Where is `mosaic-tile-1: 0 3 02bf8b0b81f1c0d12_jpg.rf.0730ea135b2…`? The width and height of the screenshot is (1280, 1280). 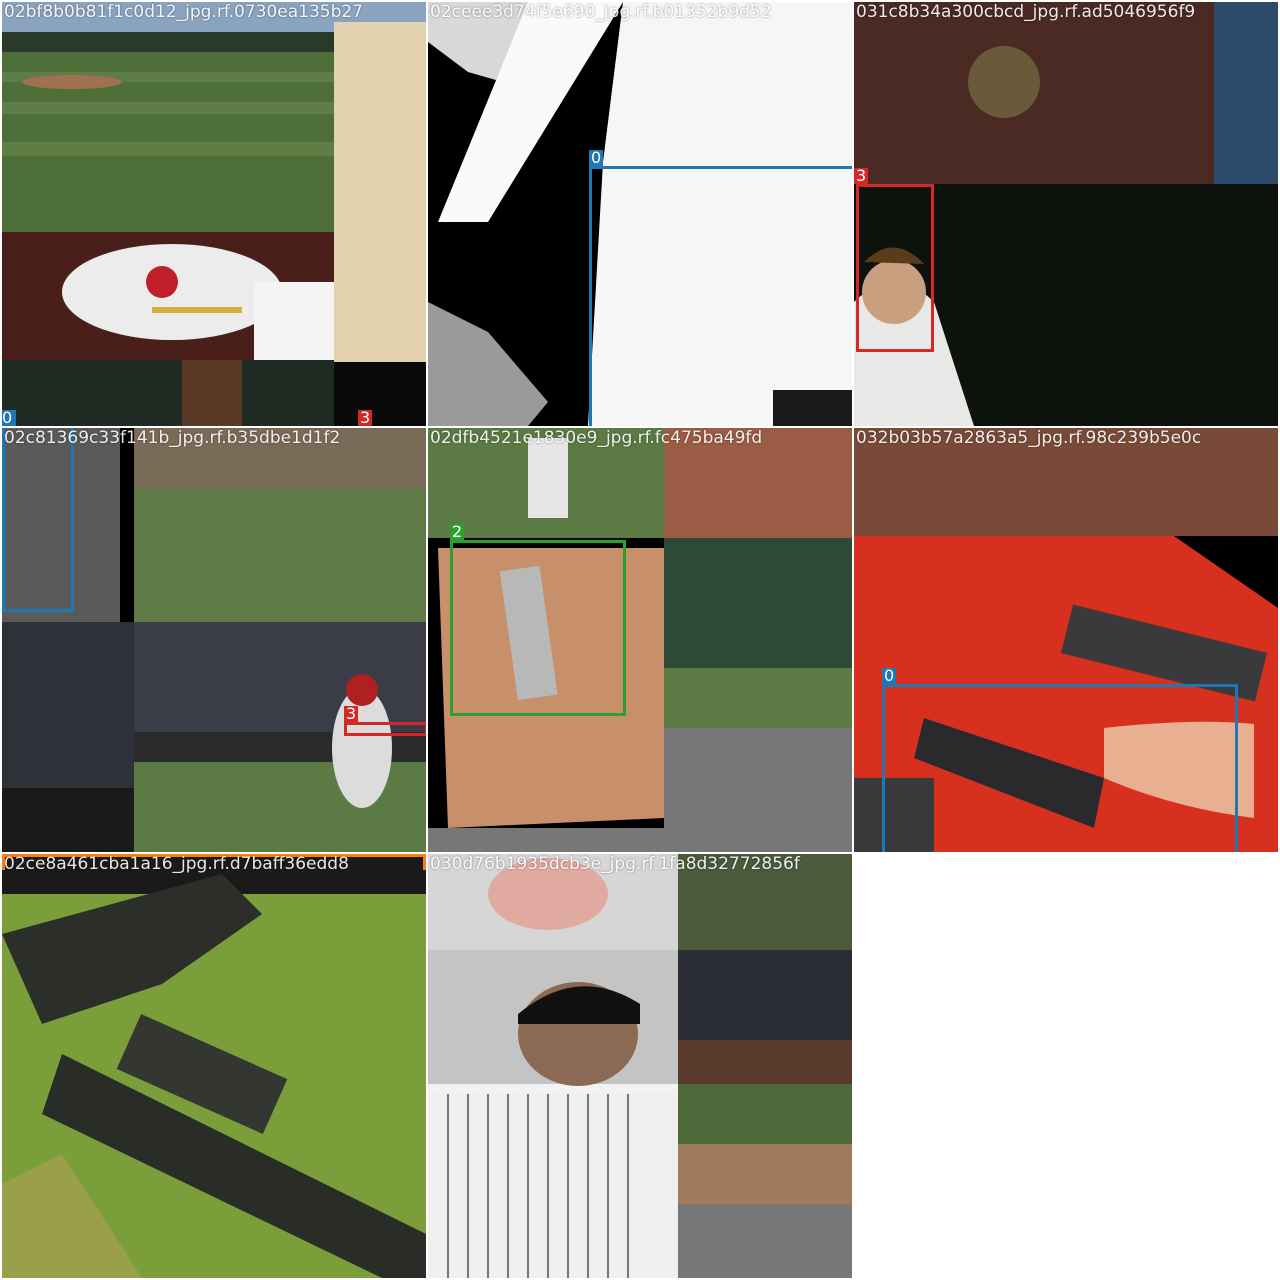
mosaic-tile-1: 0 3 02bf8b0b81f1c0d12_jpg.rf.0730ea135b2… is located at coordinates (214, 214).